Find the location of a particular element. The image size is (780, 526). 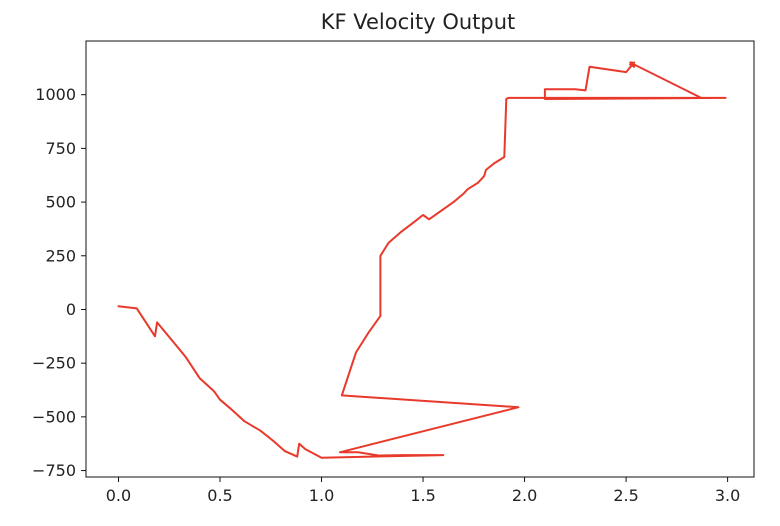

x-tick-label: 2.5 is located at coordinates (625, 495).